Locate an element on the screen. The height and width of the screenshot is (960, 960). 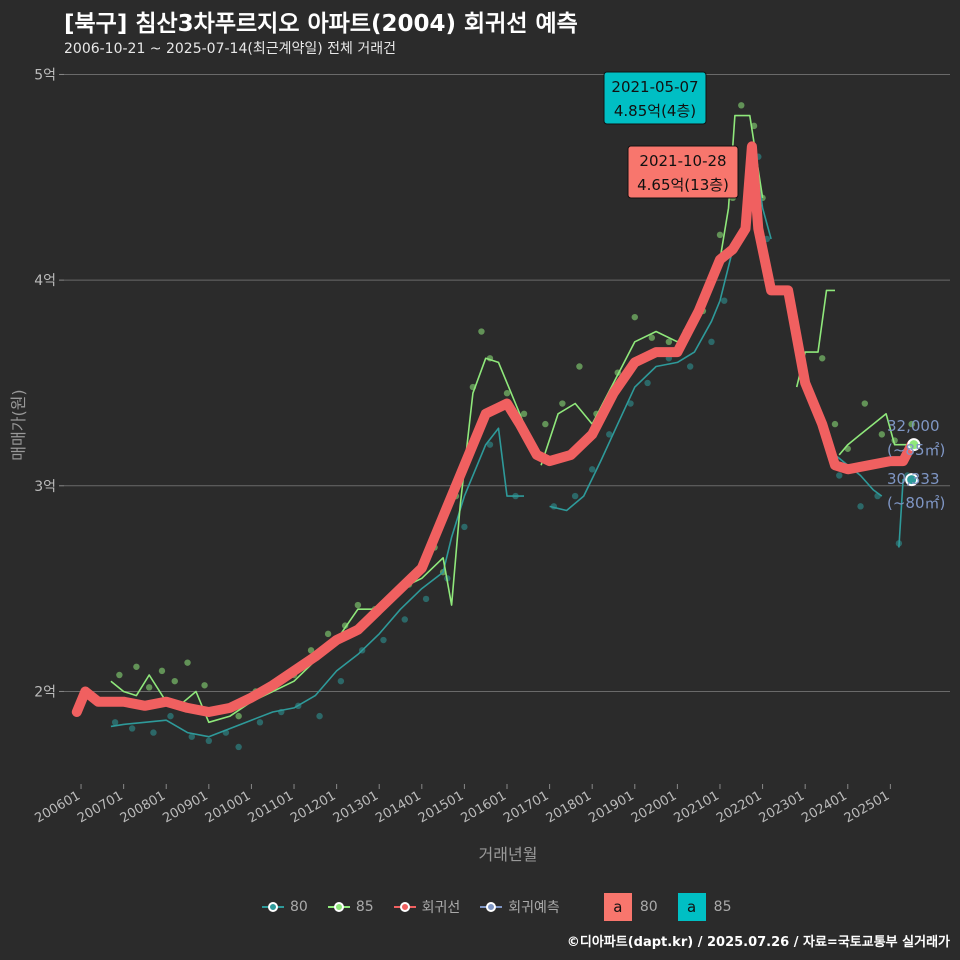
legend-item-85: 85 is located at coordinates (350, 907).